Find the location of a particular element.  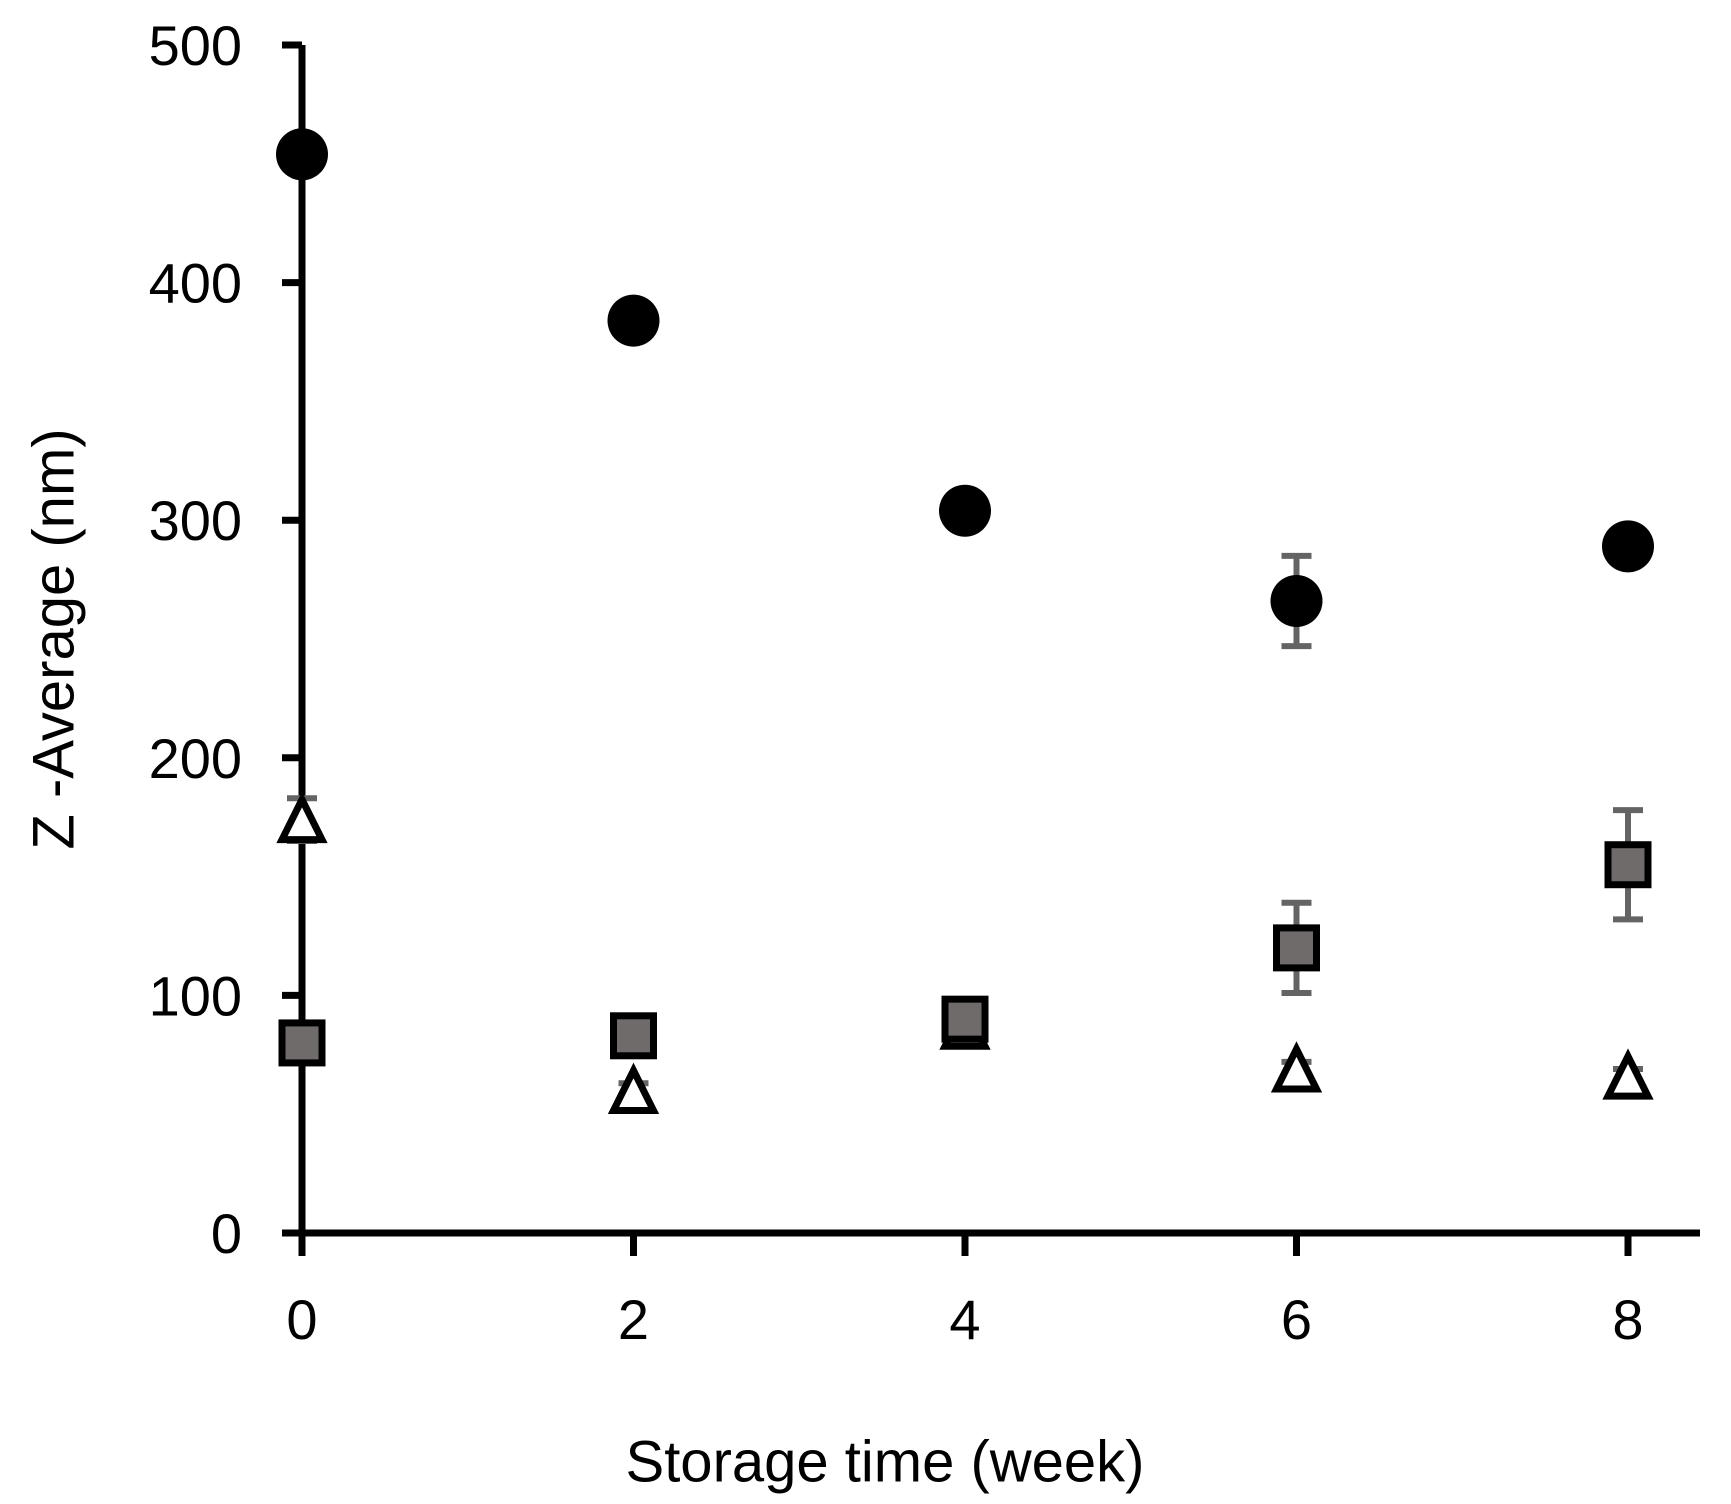

x-tick-label: 6 is located at coordinates (1296, 1319).